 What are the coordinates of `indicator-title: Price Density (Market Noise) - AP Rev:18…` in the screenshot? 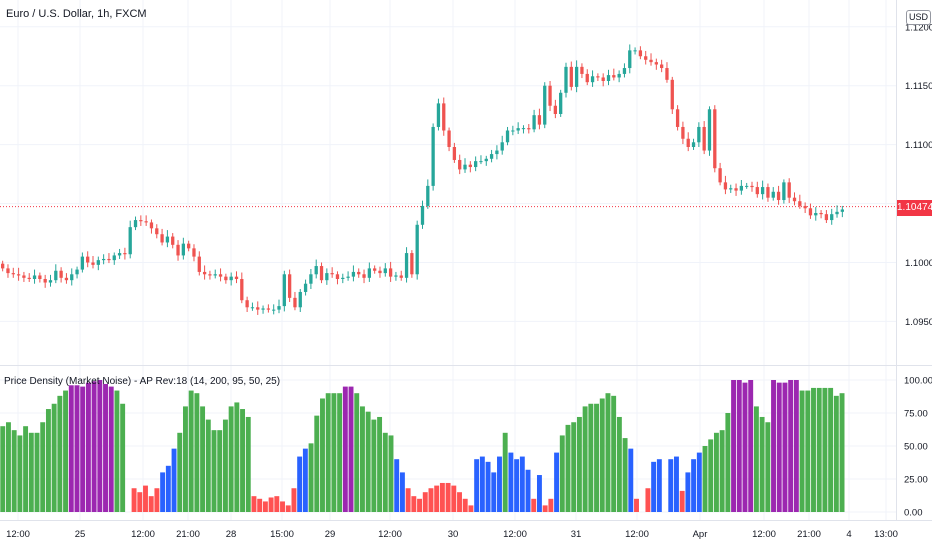 It's located at (142, 381).